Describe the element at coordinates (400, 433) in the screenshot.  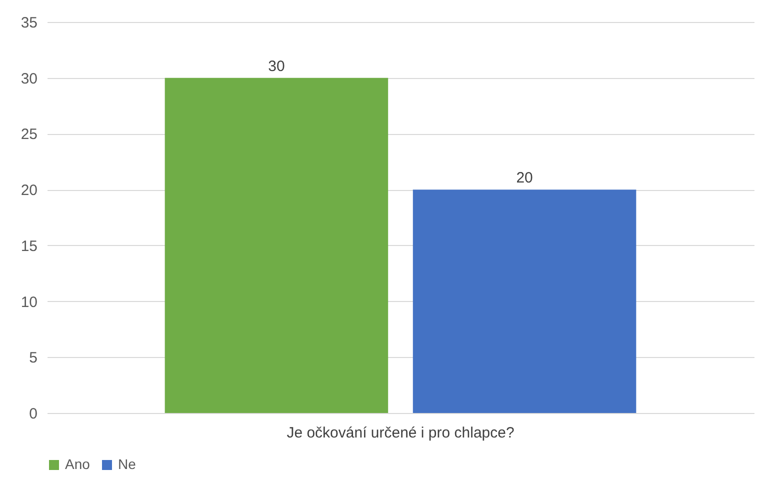
I see `x-tick-label: Je očkování určené i pro chlapce?` at that location.